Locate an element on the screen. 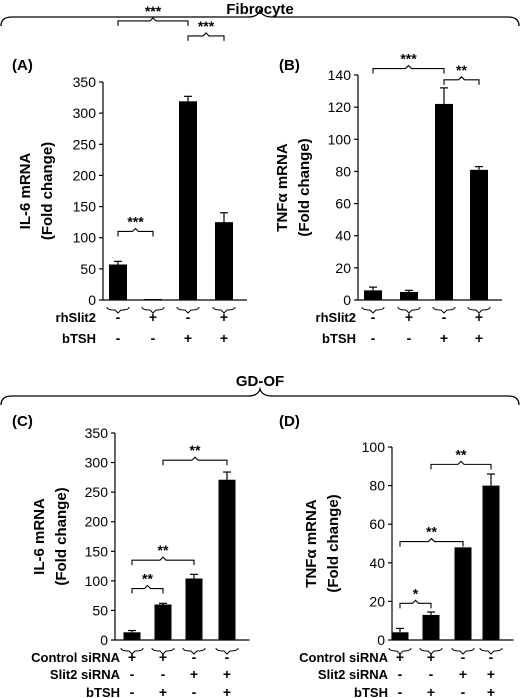  group-brace-gd-of is located at coordinates (260, 396).